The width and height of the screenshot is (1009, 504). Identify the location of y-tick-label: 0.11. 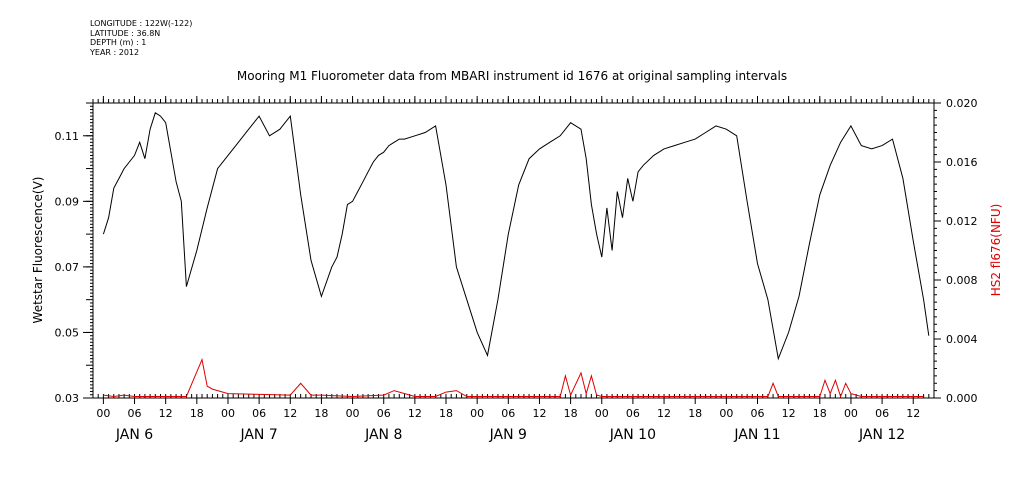
(67, 136).